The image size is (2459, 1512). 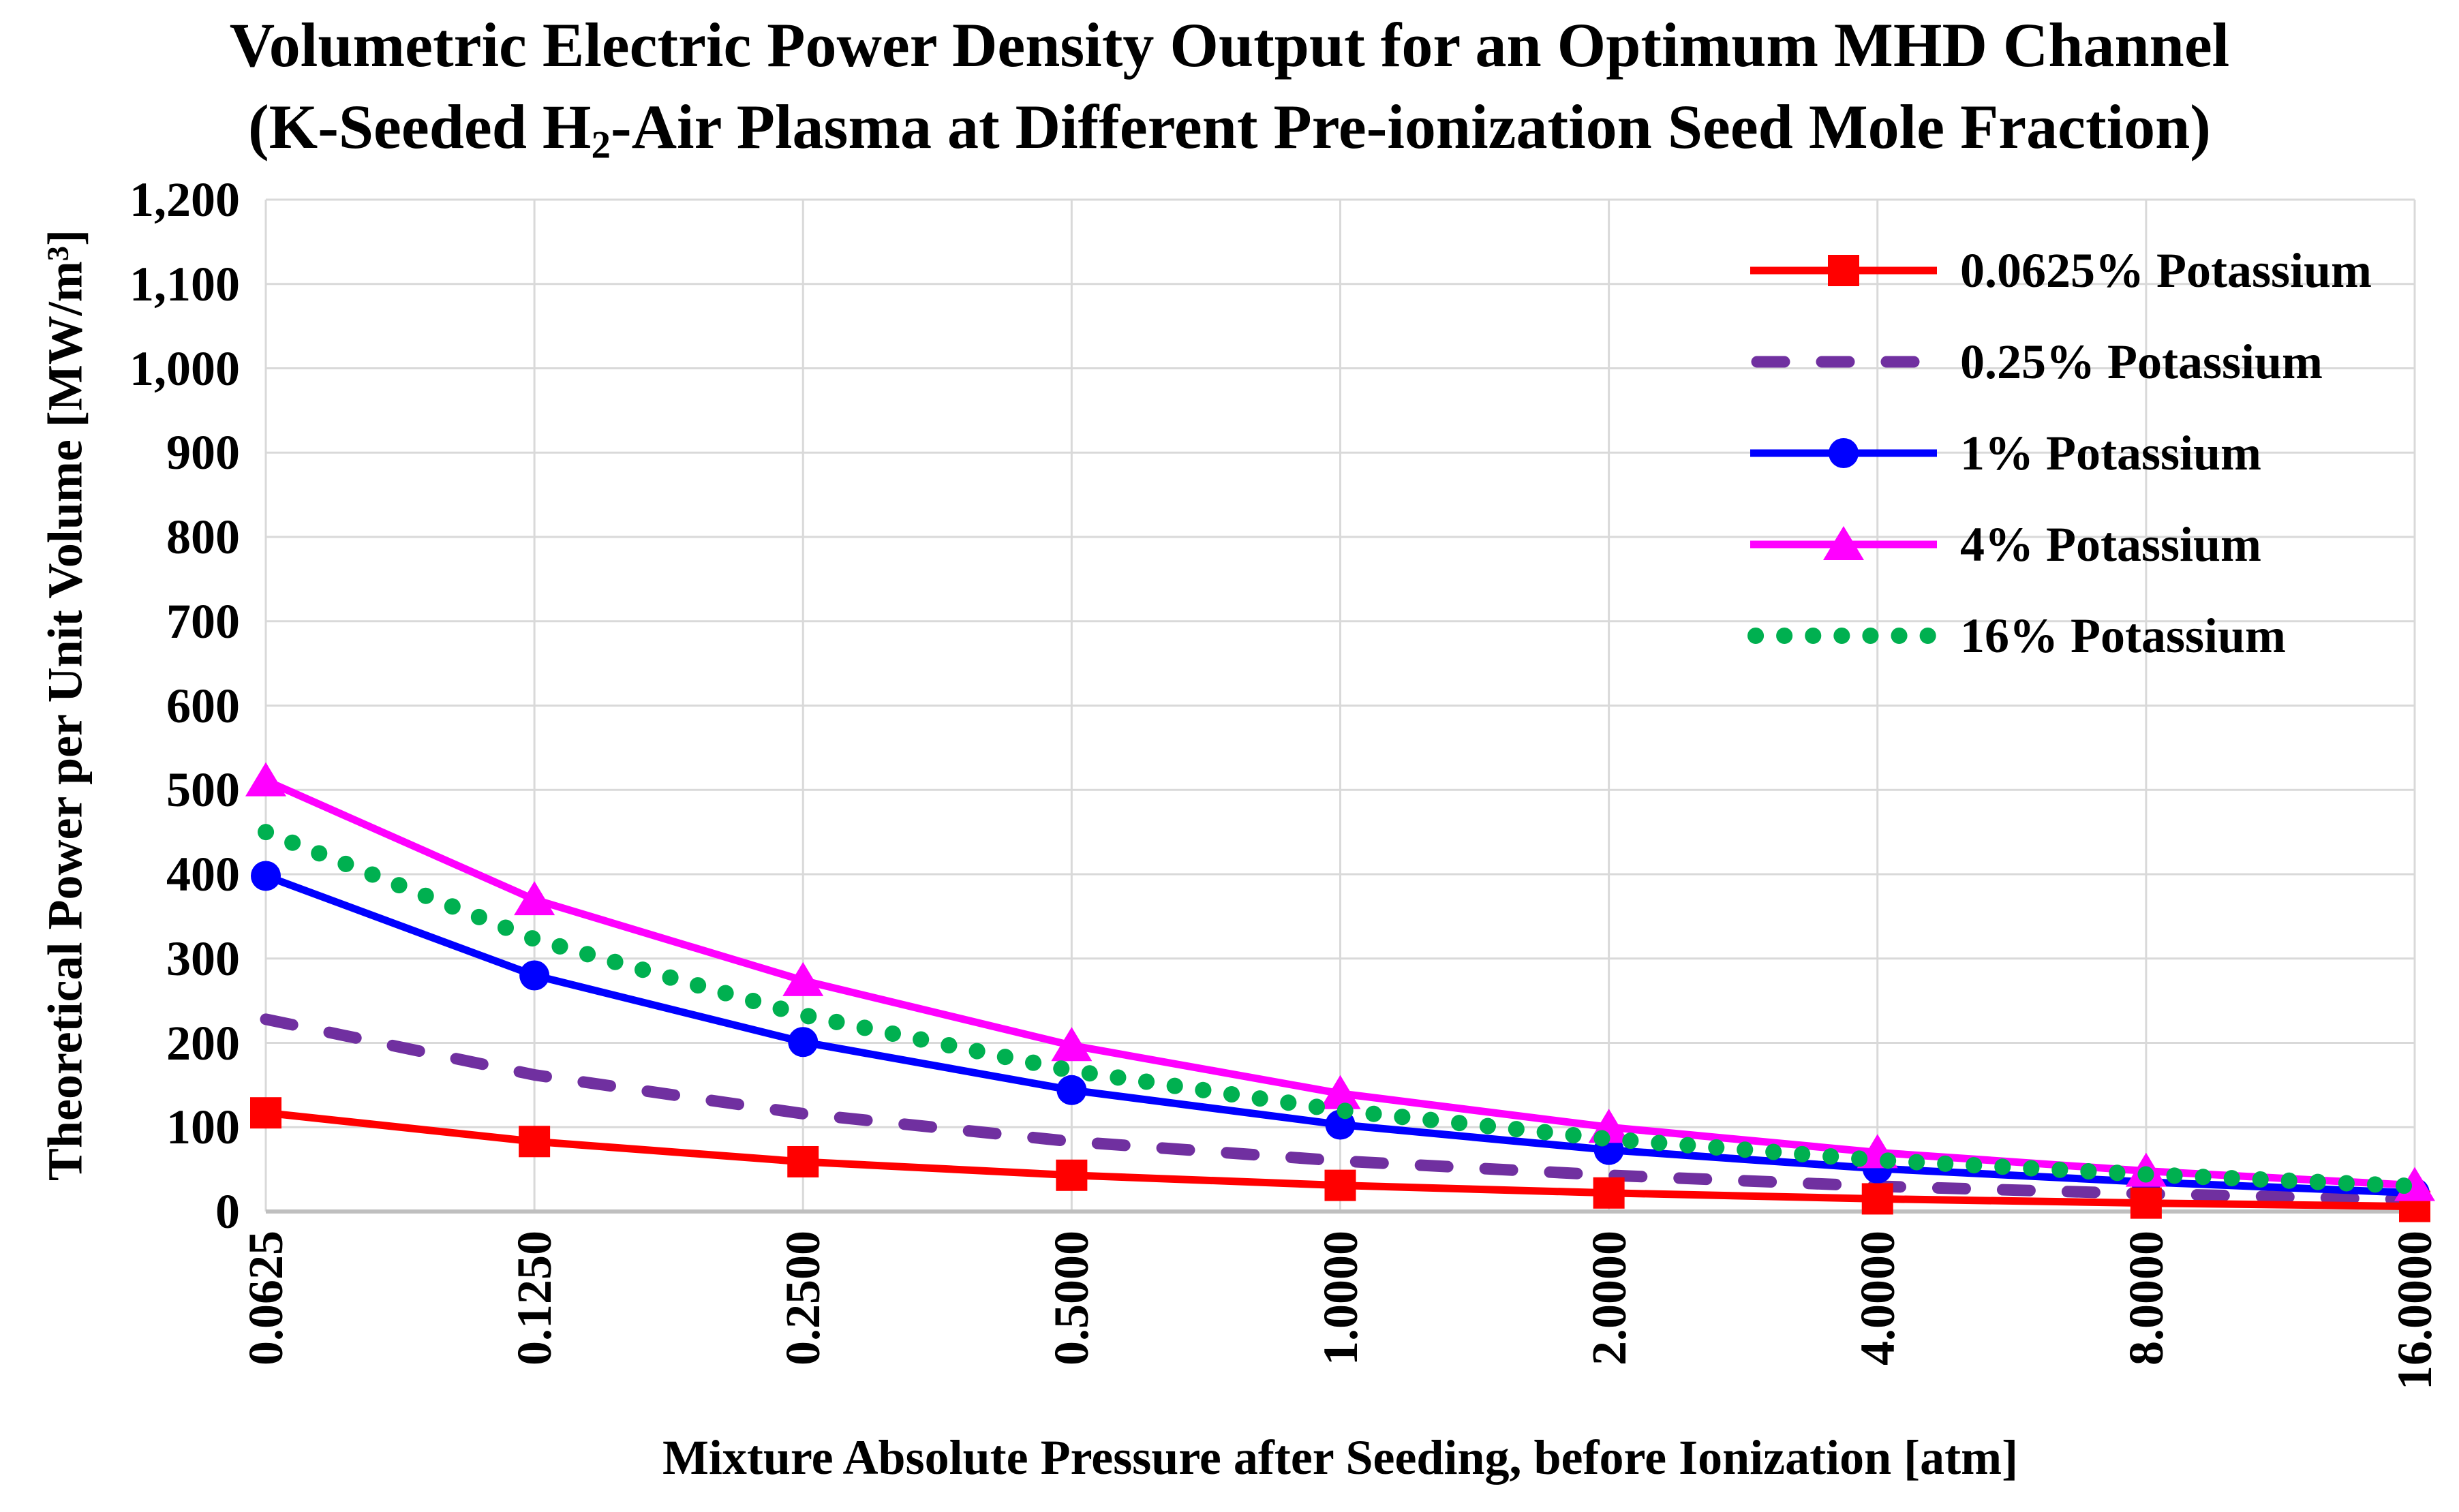 I want to click on legend-item: 0.0625% Potassium, so click(x=2058, y=270).